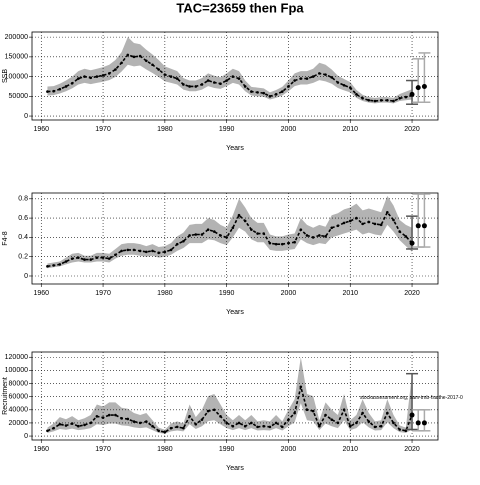 The width and height of the screenshot is (480, 485). Describe the element at coordinates (19, 397) in the screenshot. I see `y-tick-label: 60000` at that location.